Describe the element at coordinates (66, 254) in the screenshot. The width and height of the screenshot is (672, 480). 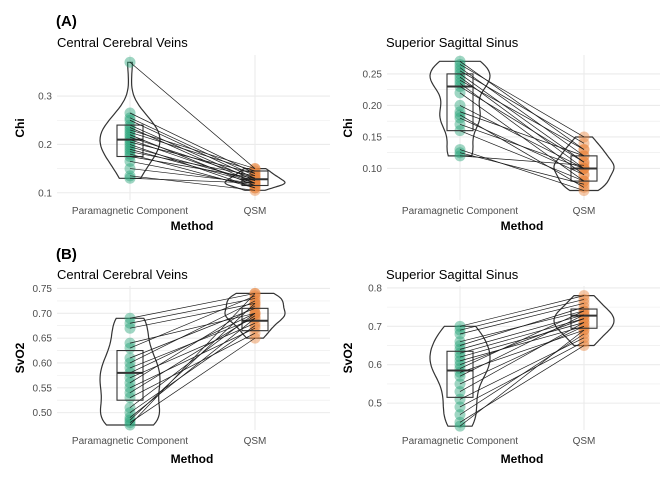
I see `panel-label-b: (B)` at that location.